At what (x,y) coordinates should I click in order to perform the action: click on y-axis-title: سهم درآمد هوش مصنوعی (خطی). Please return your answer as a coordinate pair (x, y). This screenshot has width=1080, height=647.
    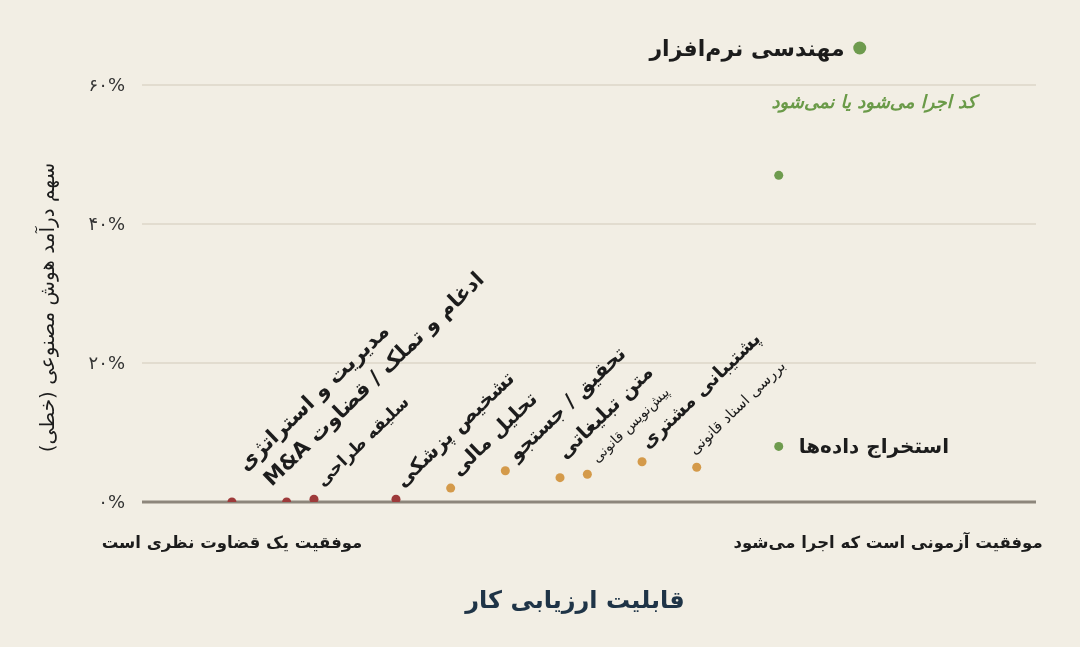
    Looking at the image, I should click on (46, 307).